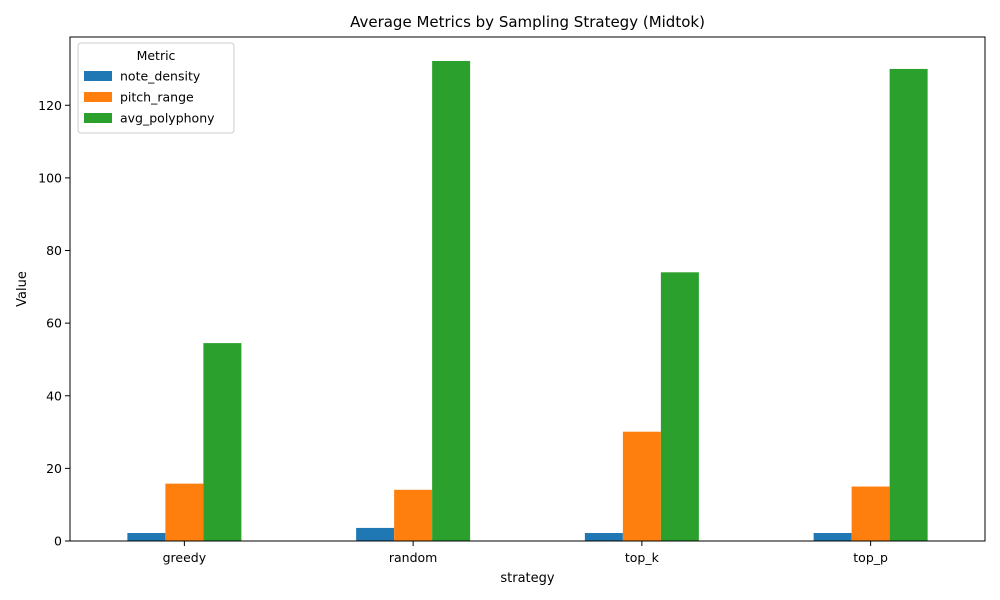  What do you see at coordinates (50, 105) in the screenshot?
I see `y-tick-label: 120` at bounding box center [50, 105].